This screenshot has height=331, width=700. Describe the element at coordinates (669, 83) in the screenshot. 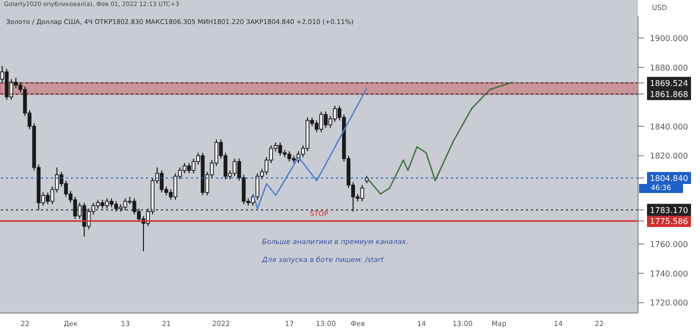

I see `y-tick-label: 1869.524` at that location.